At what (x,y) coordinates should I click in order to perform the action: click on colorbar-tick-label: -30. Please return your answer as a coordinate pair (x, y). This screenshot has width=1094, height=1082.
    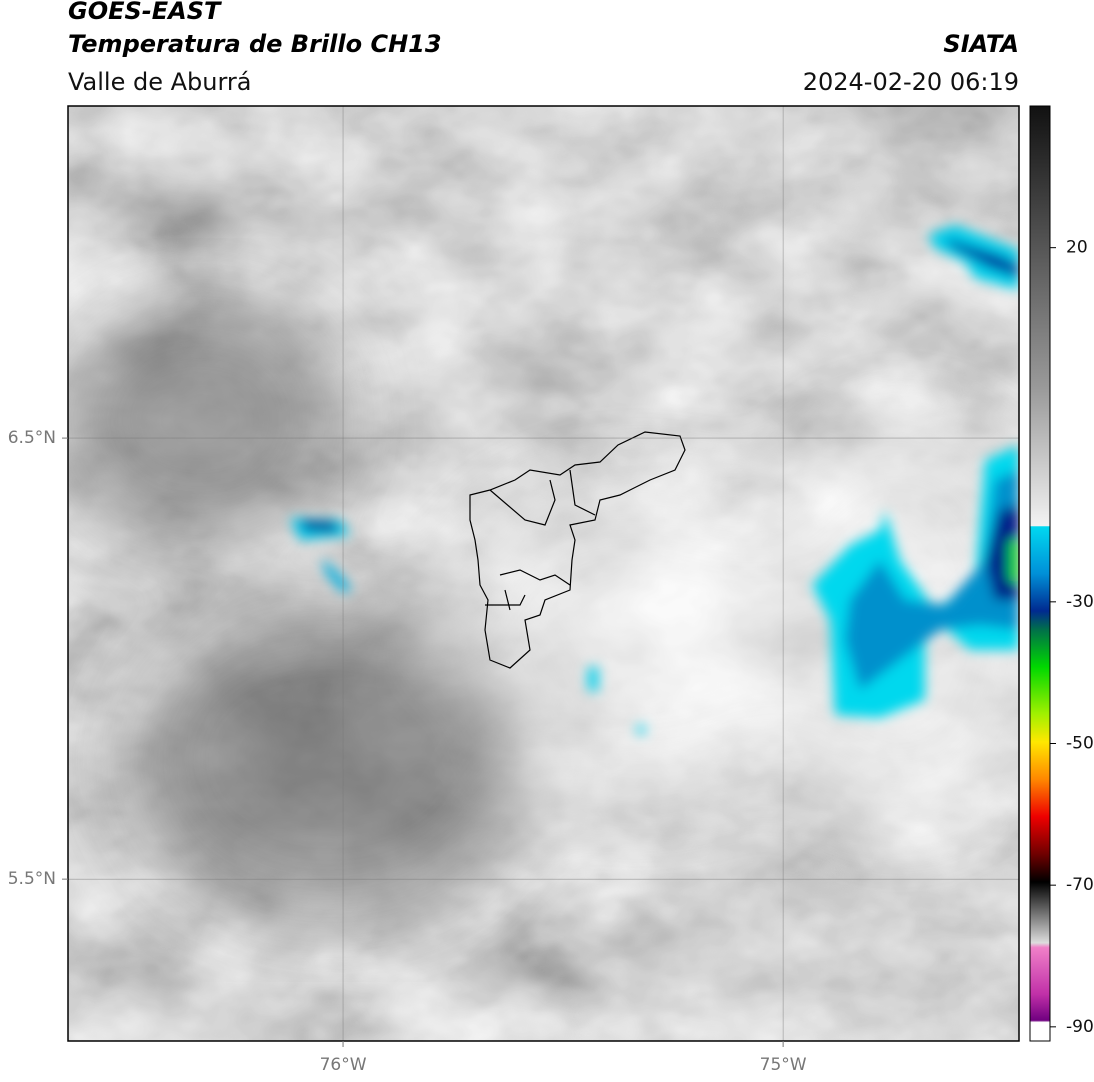
    Looking at the image, I should click on (1080, 602).